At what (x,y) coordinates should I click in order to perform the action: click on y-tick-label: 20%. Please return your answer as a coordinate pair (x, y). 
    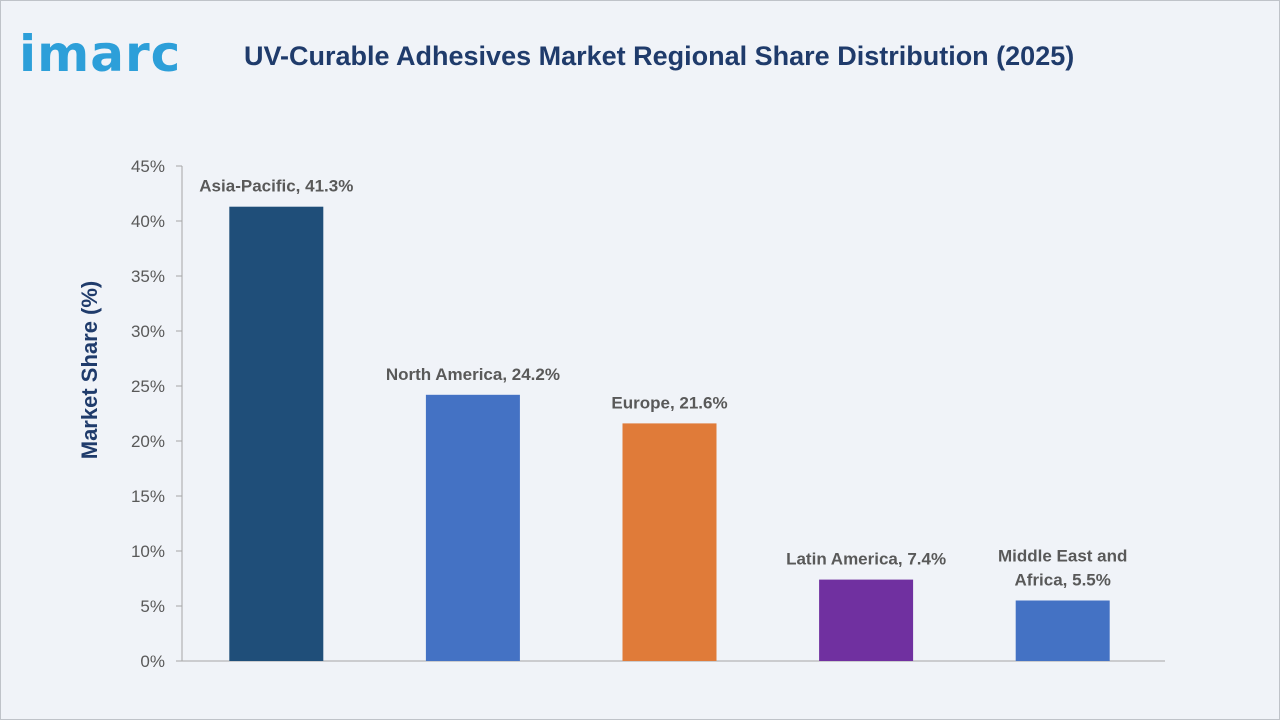
    Looking at the image, I should click on (148, 441).